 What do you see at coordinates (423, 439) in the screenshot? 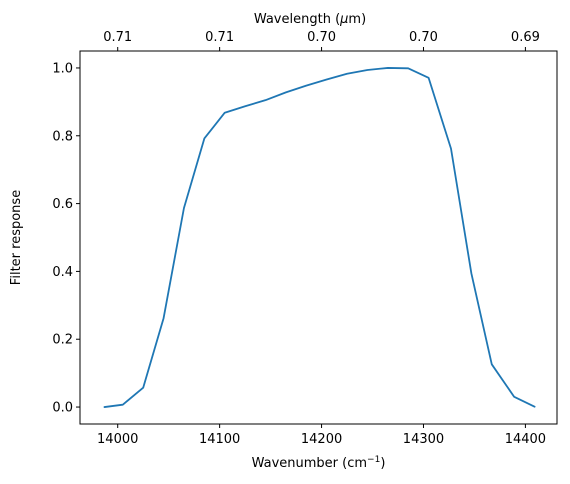
I see `x-tick-label: 14300` at bounding box center [423, 439].